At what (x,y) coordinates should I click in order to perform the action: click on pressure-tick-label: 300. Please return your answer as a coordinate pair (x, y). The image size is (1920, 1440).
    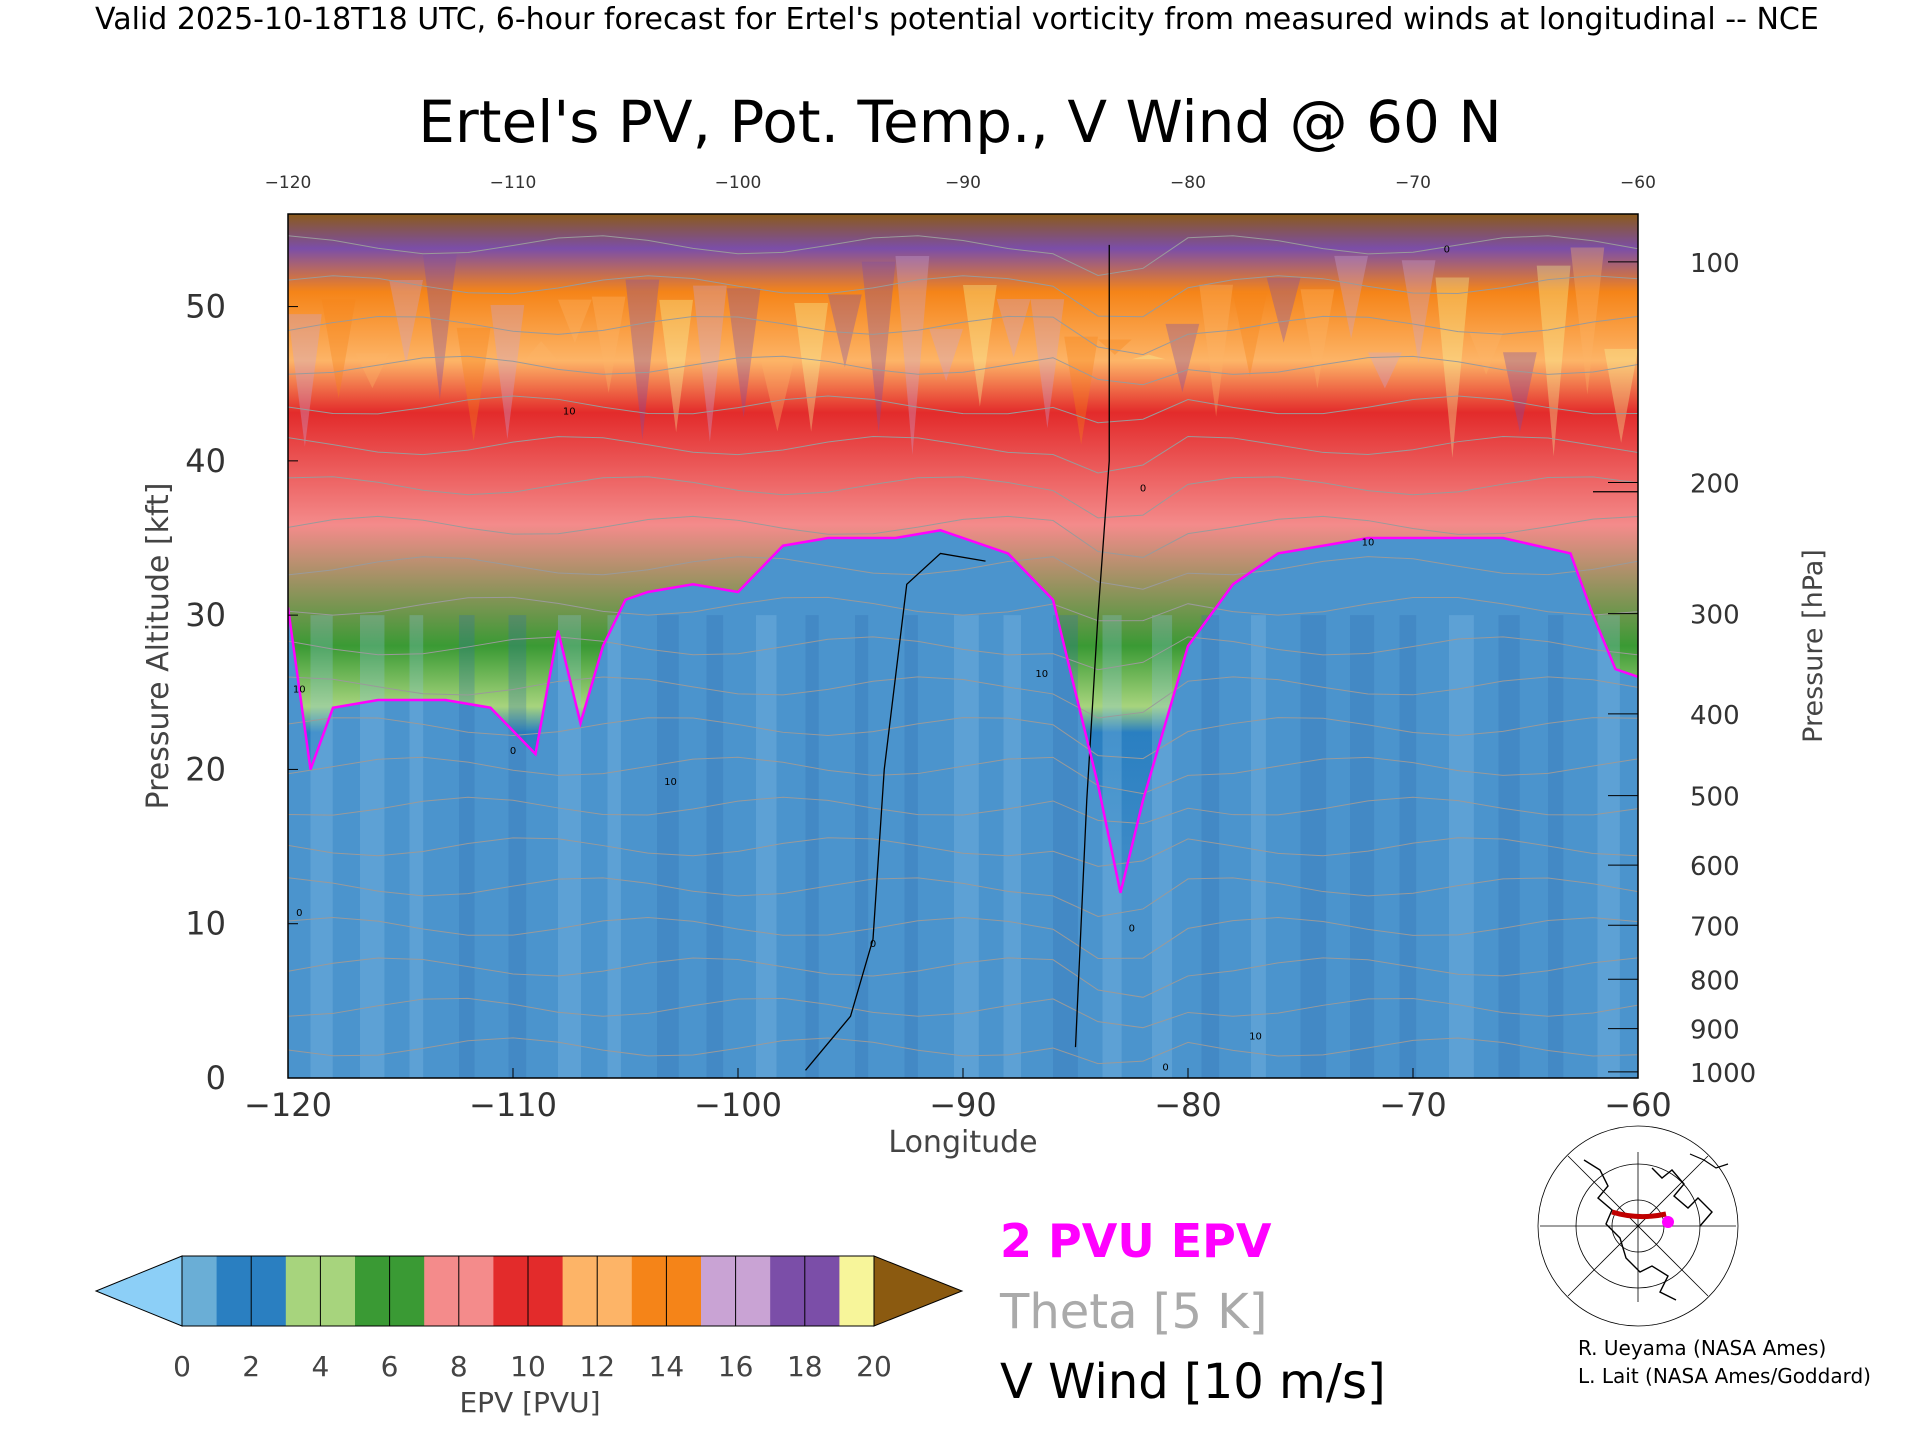
    Looking at the image, I should click on (1715, 616).